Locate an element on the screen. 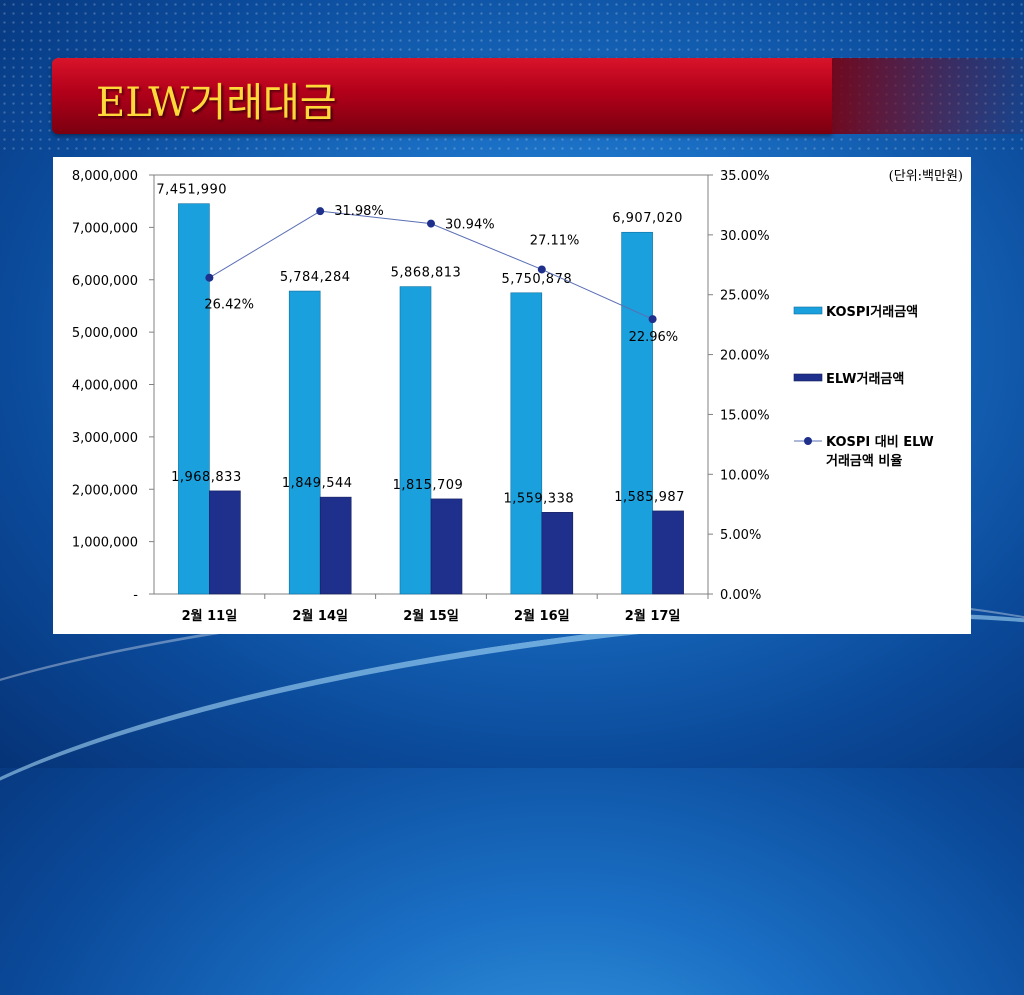 The image size is (1024, 995). slide-title: ELW거래대금 is located at coordinates (216, 103).